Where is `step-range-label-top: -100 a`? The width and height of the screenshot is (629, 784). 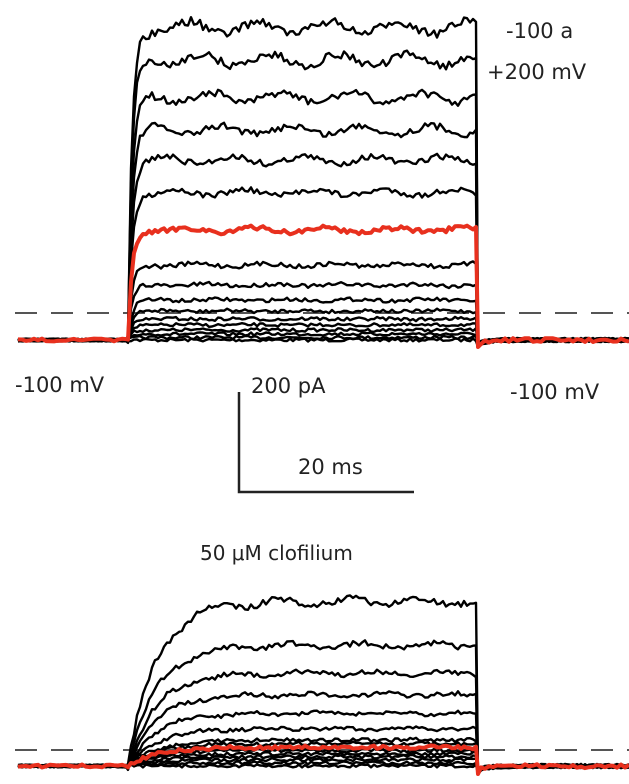
step-range-label-top: -100 a is located at coordinates (539, 31).